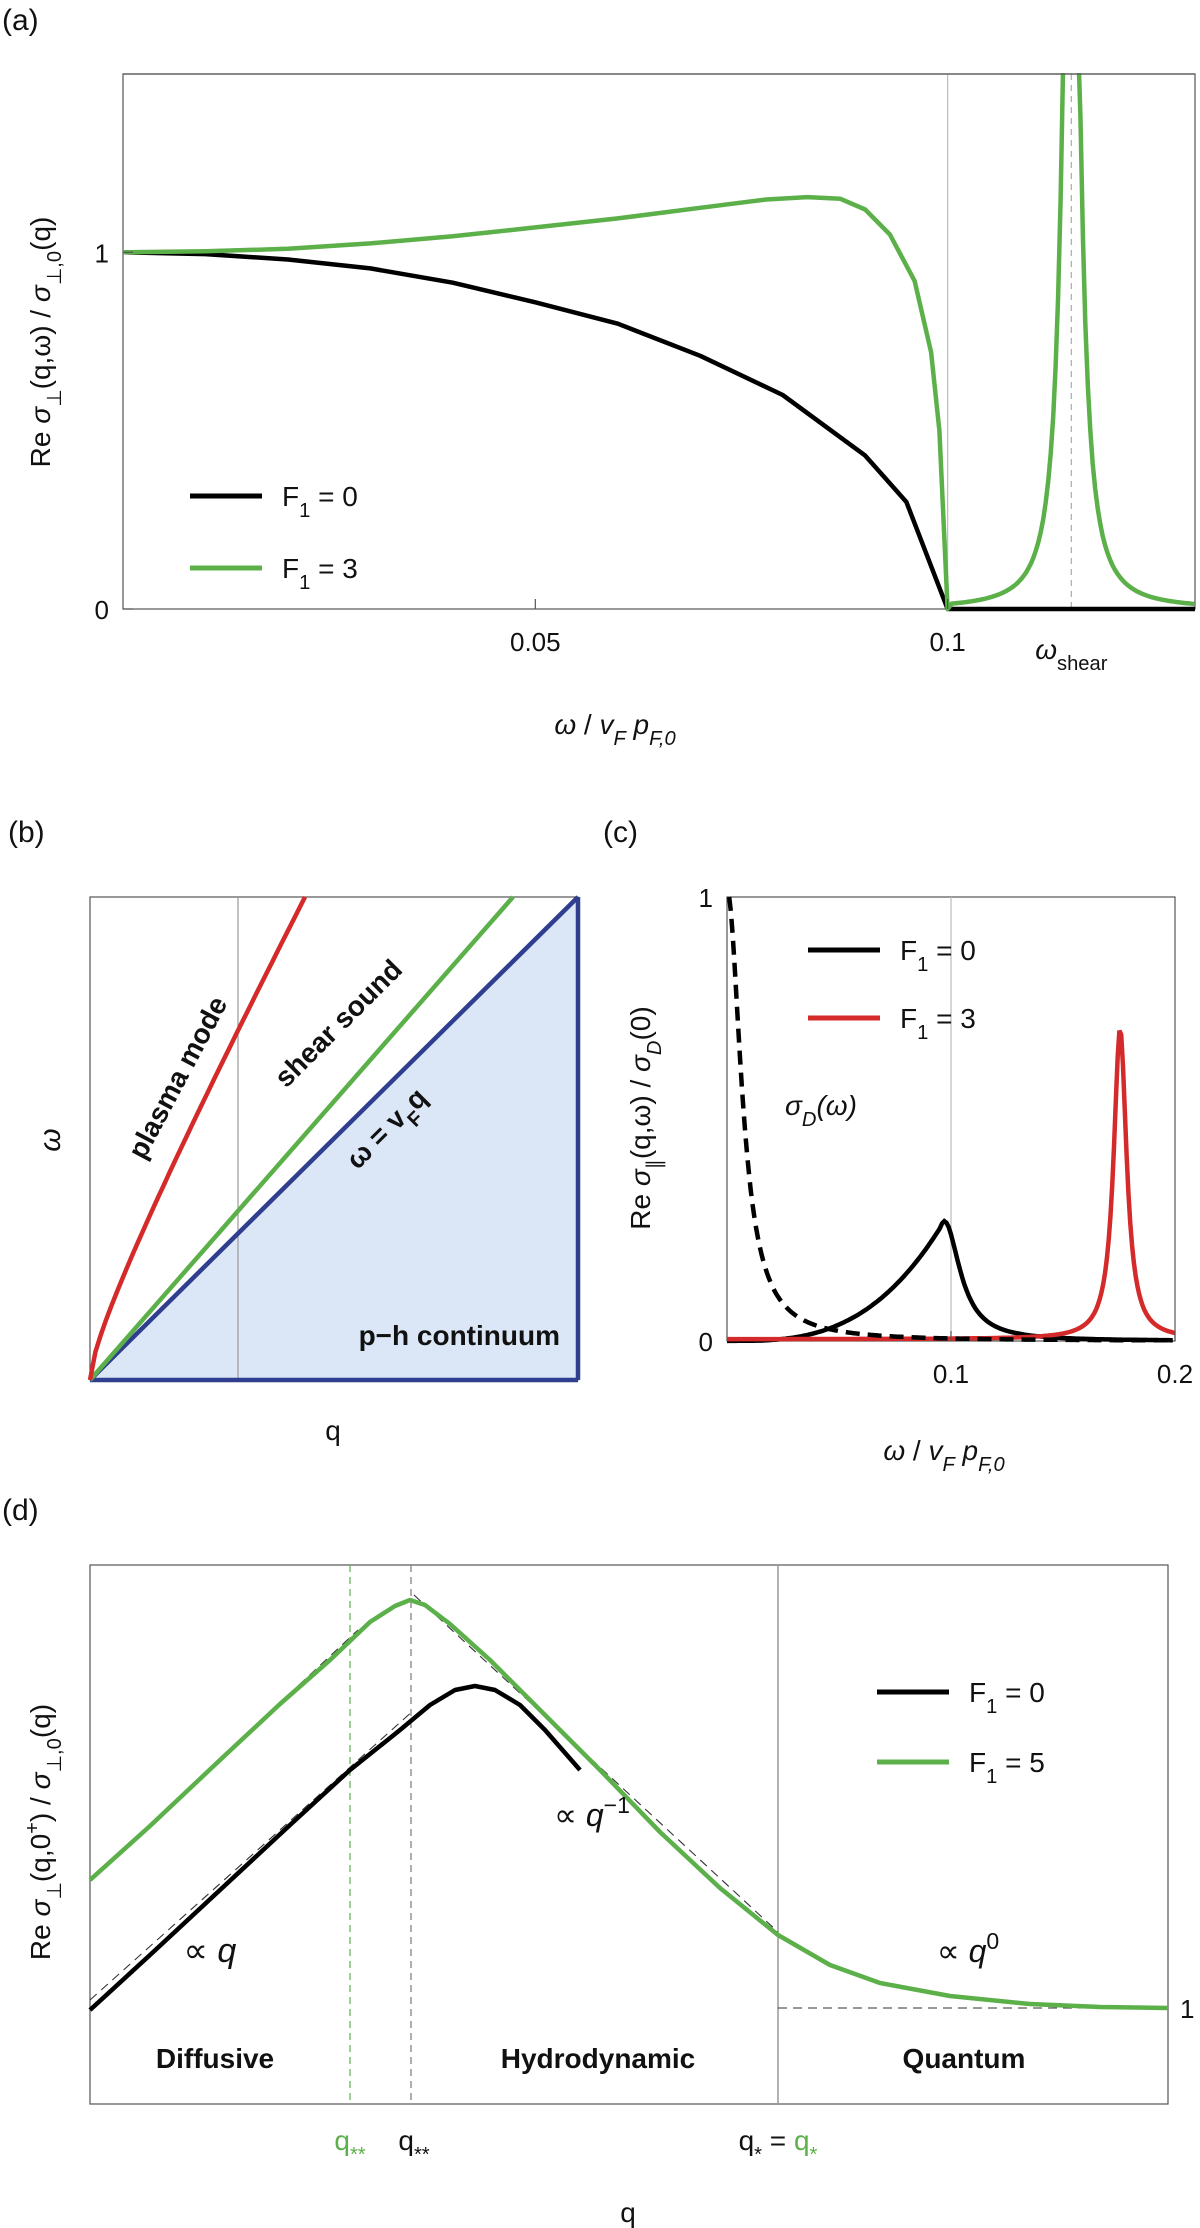 The image size is (1200, 2228). What do you see at coordinates (20, 1510) in the screenshot?
I see `panel-label: (d)` at bounding box center [20, 1510].